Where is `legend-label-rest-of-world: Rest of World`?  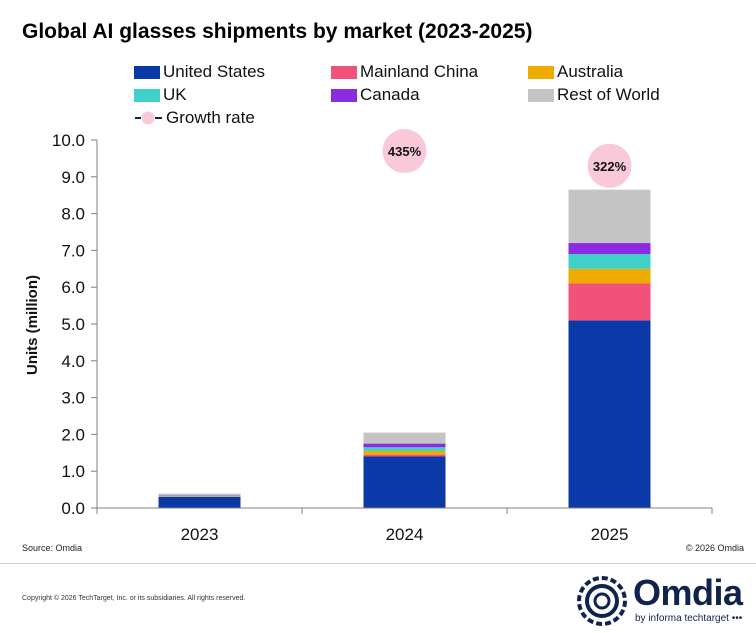 legend-label-rest-of-world: Rest of World is located at coordinates (608, 94).